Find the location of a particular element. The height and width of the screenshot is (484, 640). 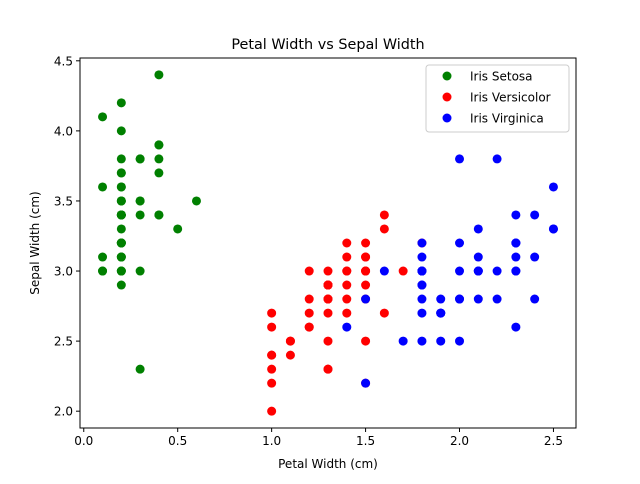

x-axis-label: Petal Width (cm) is located at coordinates (328, 464).